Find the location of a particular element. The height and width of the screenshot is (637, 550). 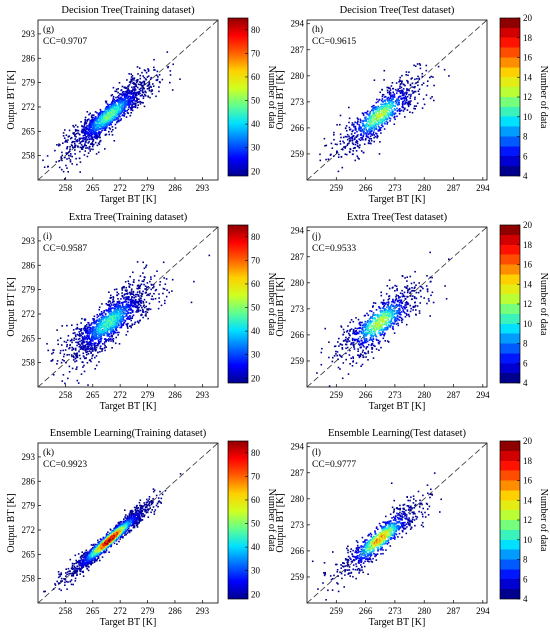

cc-value: CC=0.9587 is located at coordinates (65, 249).